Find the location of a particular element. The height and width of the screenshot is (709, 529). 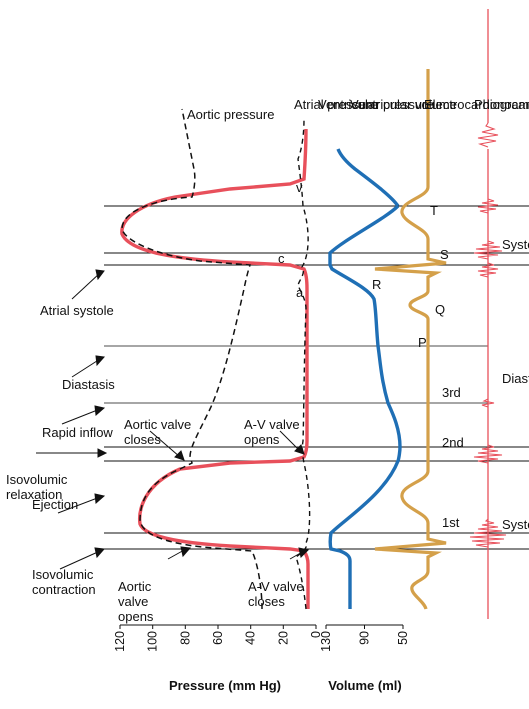

wave-a-label: a is located at coordinates (300, 292).